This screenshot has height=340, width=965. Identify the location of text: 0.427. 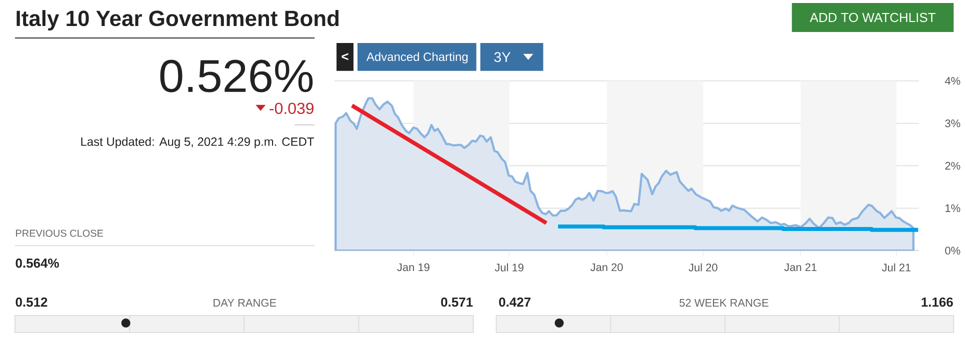
(514, 302).